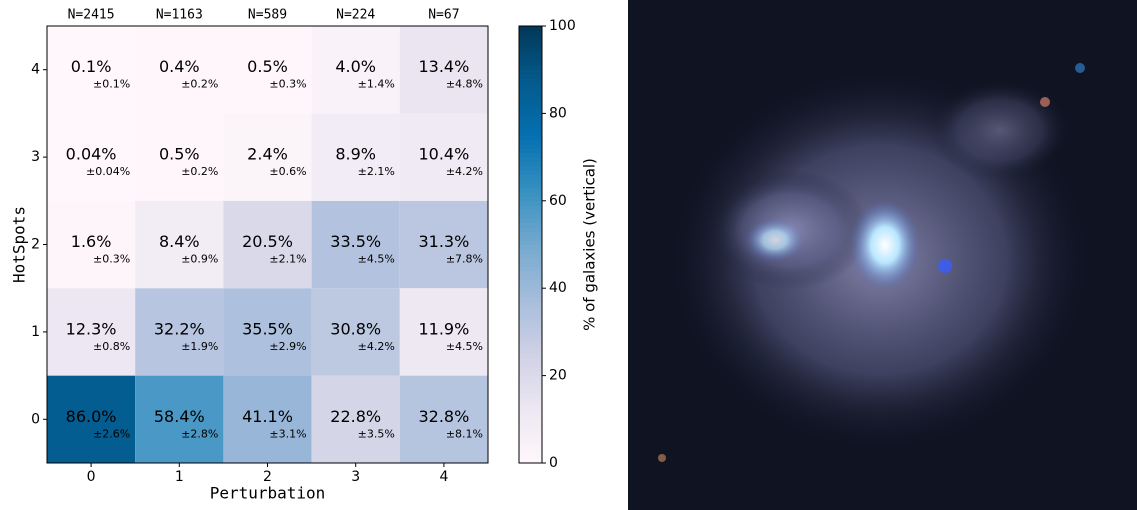  What do you see at coordinates (590, 244) in the screenshot?
I see `colorbar-label: % of galaxies (vertical)` at bounding box center [590, 244].